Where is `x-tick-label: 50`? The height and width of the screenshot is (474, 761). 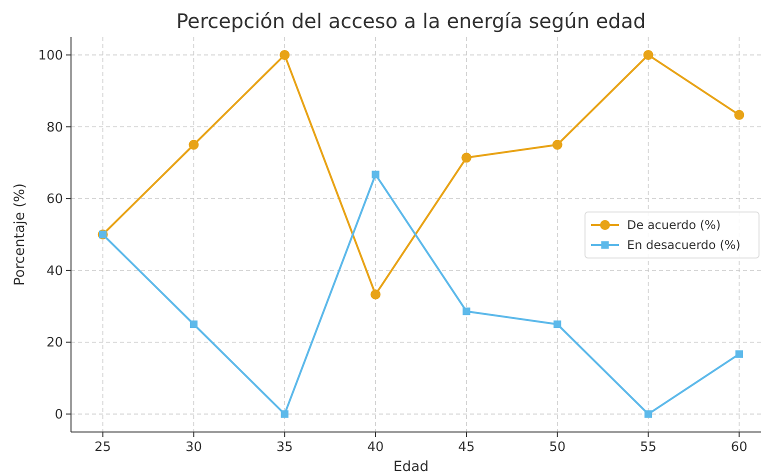
x-tick-label: 50 is located at coordinates (557, 447).